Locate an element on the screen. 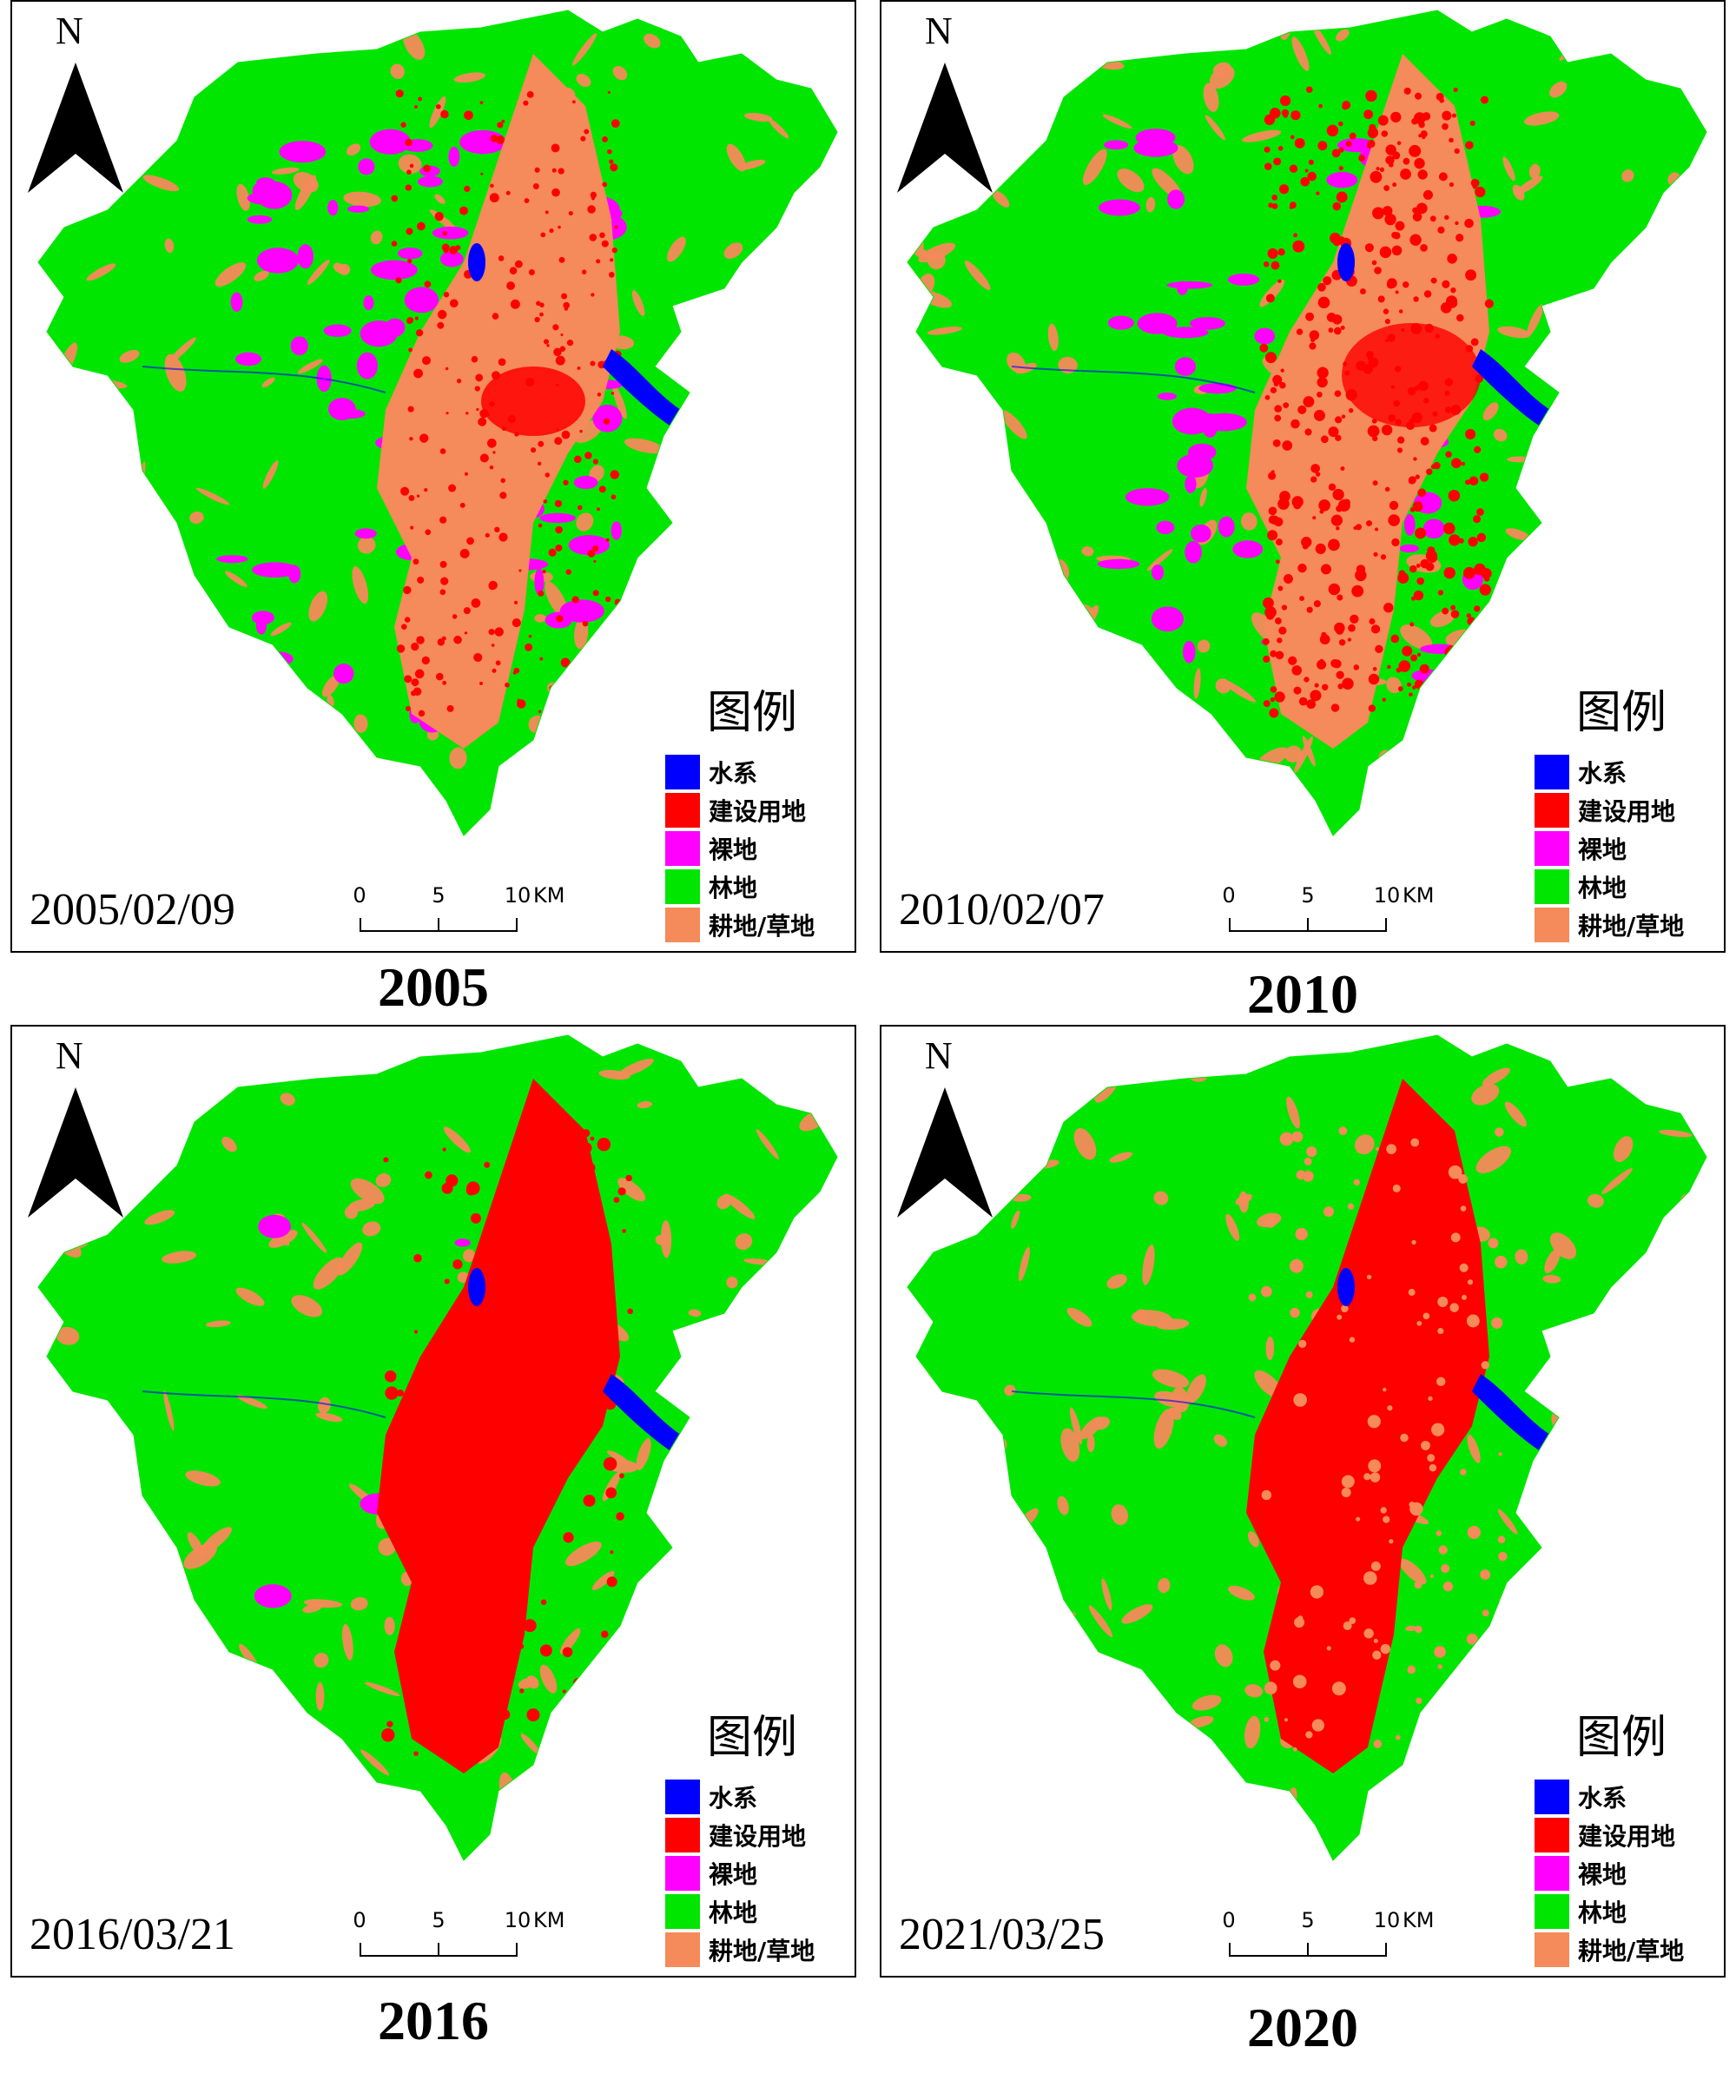  acquisition-date: 2010/02/07 is located at coordinates (1002, 909).